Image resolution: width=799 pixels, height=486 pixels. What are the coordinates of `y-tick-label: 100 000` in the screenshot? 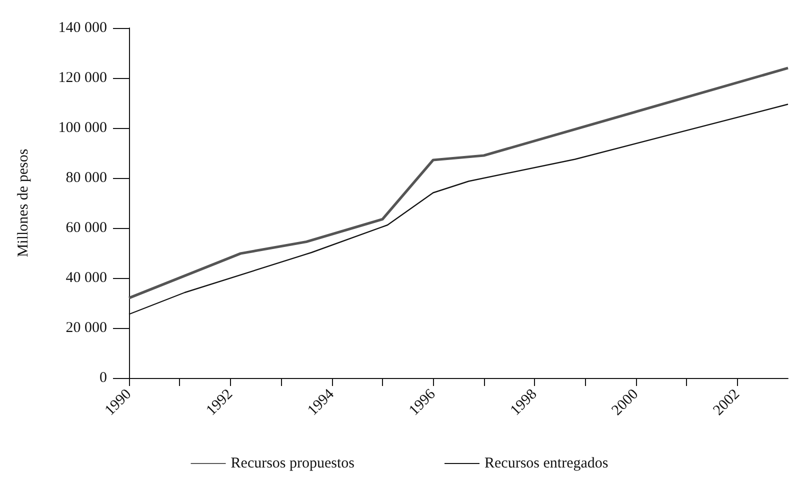 It's located at (82, 128).